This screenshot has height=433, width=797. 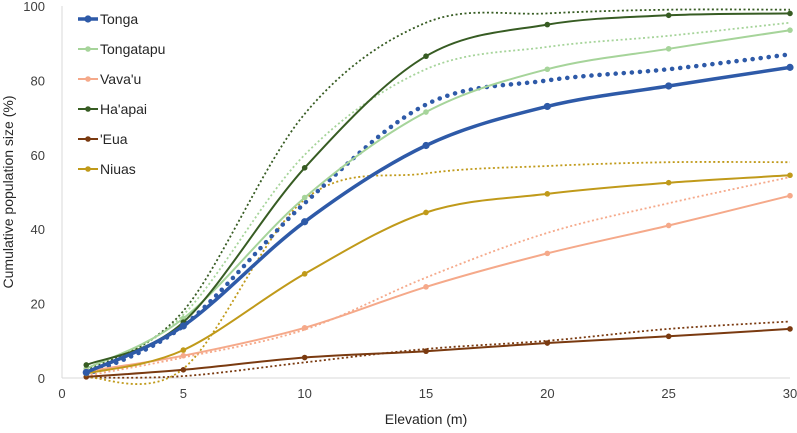 I want to click on x-tick-label: 15, so click(x=426, y=393).